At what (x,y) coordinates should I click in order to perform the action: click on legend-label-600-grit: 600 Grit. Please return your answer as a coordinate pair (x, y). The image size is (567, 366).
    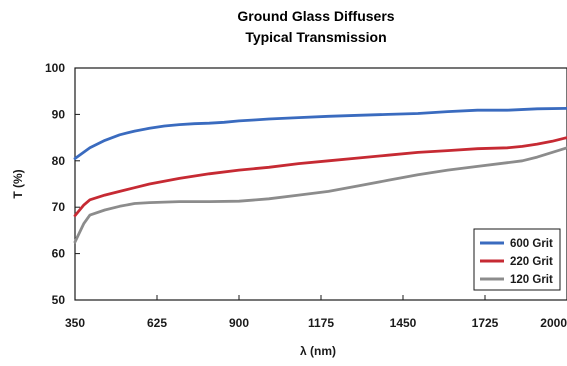
    Looking at the image, I should click on (531, 244).